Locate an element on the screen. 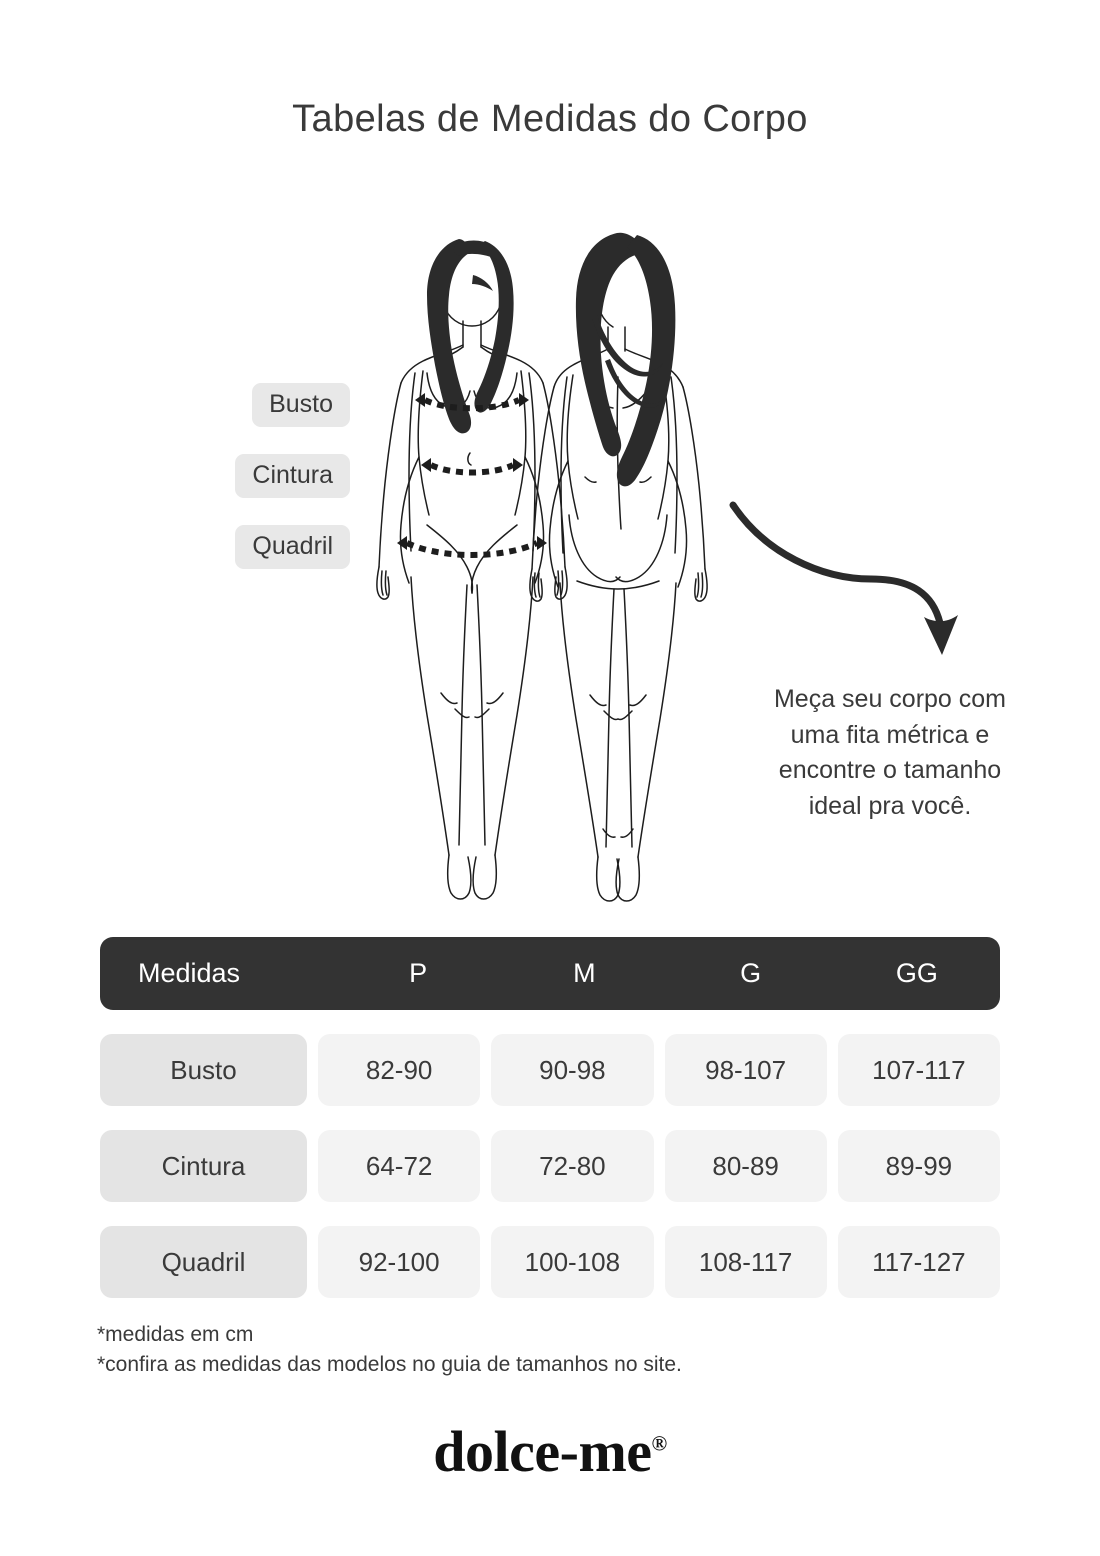  instruction-line-2: uma fita métrica e is located at coordinates (890, 734).